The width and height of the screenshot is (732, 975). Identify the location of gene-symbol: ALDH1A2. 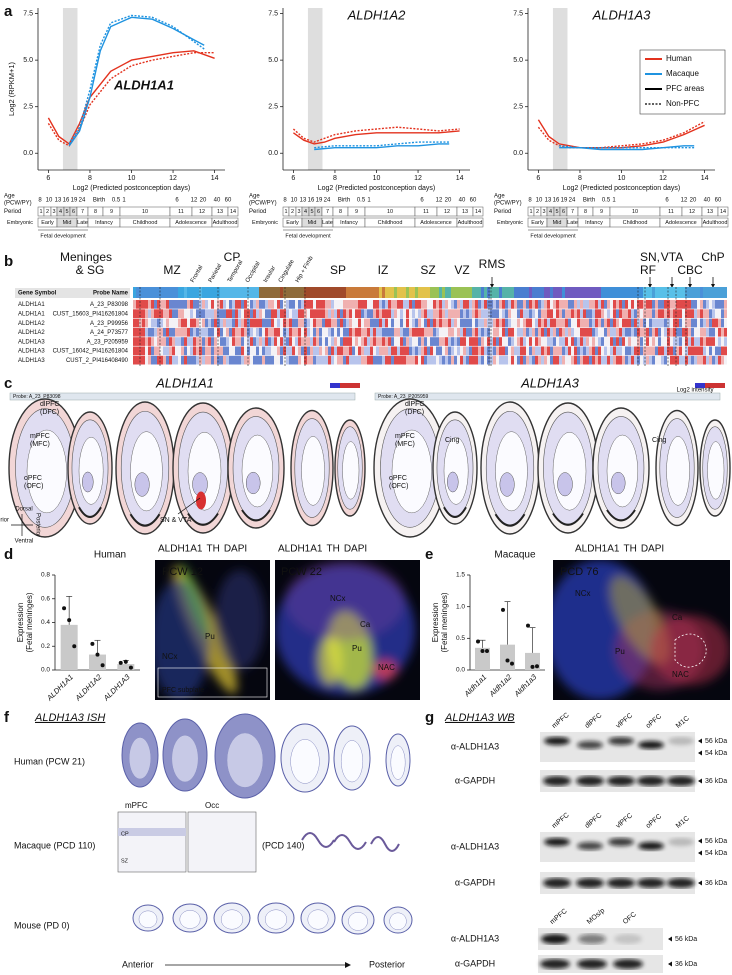
(31, 333).